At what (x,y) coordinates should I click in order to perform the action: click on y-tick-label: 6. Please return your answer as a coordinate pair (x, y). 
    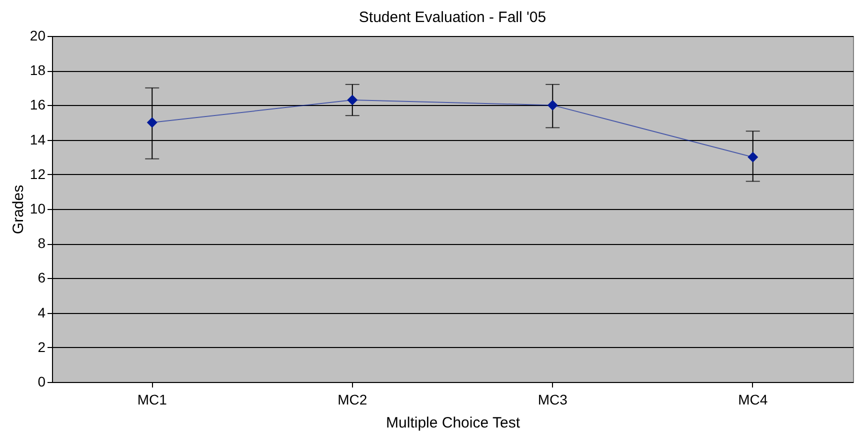
    Looking at the image, I should click on (42, 278).